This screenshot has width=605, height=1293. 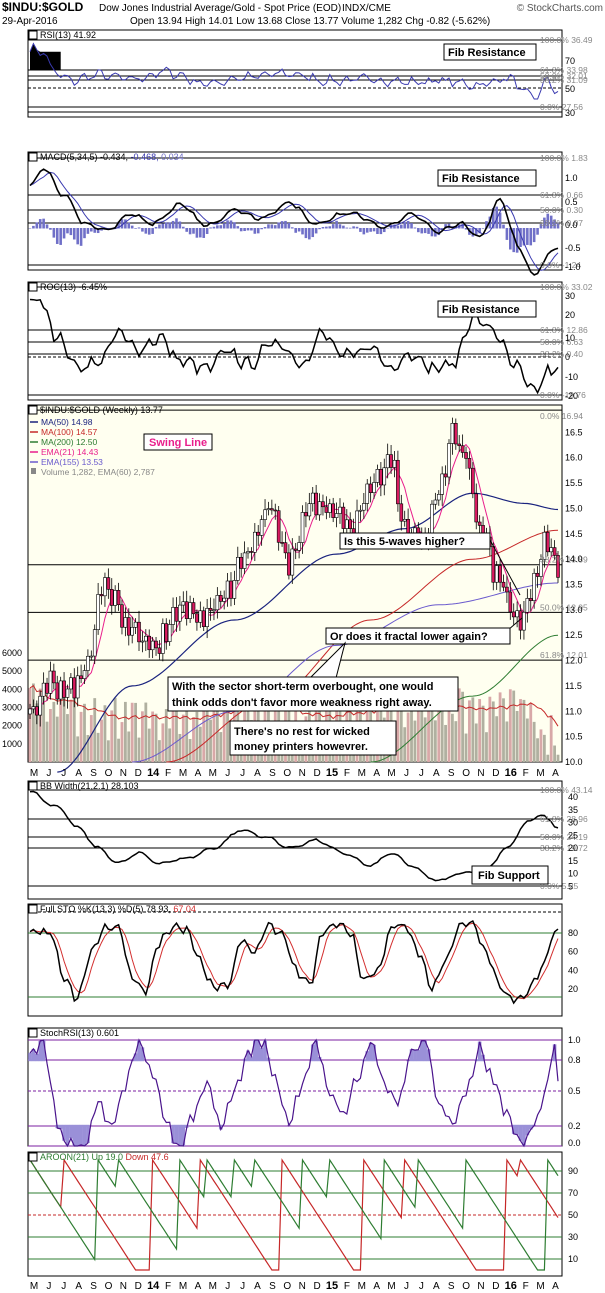 I want to click on macd-title-signal: -0.468,, so click(x=145, y=157).